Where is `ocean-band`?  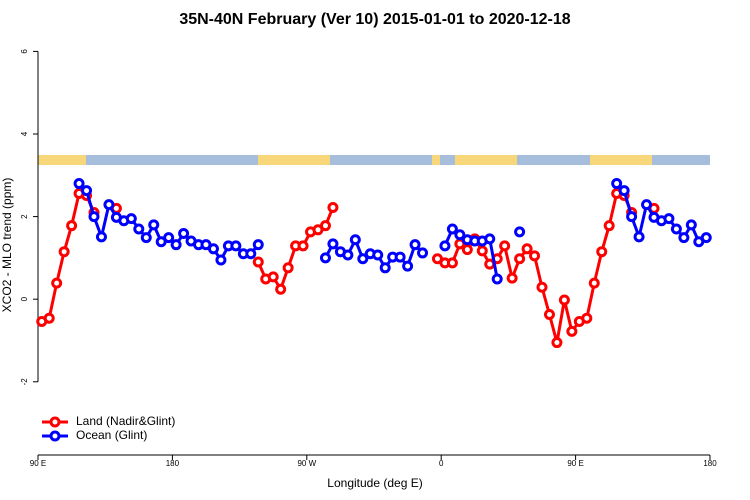
ocean-band is located at coordinates (374, 160).